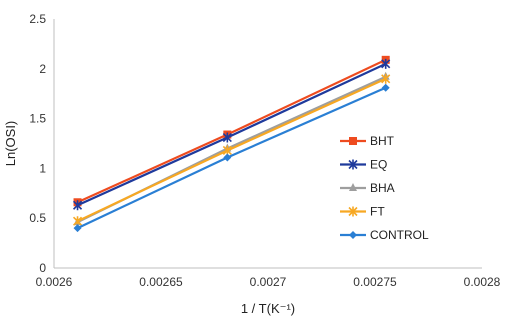 Image resolution: width=512 pixels, height=323 pixels. I want to click on legend: BHT EQ BHA FT CONTROL, so click(384, 188).